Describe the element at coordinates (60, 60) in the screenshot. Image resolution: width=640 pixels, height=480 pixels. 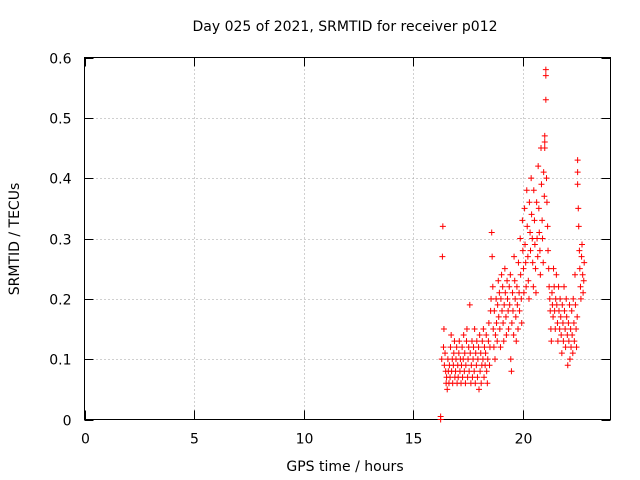
I see `y-tick-label: 0.6` at that location.